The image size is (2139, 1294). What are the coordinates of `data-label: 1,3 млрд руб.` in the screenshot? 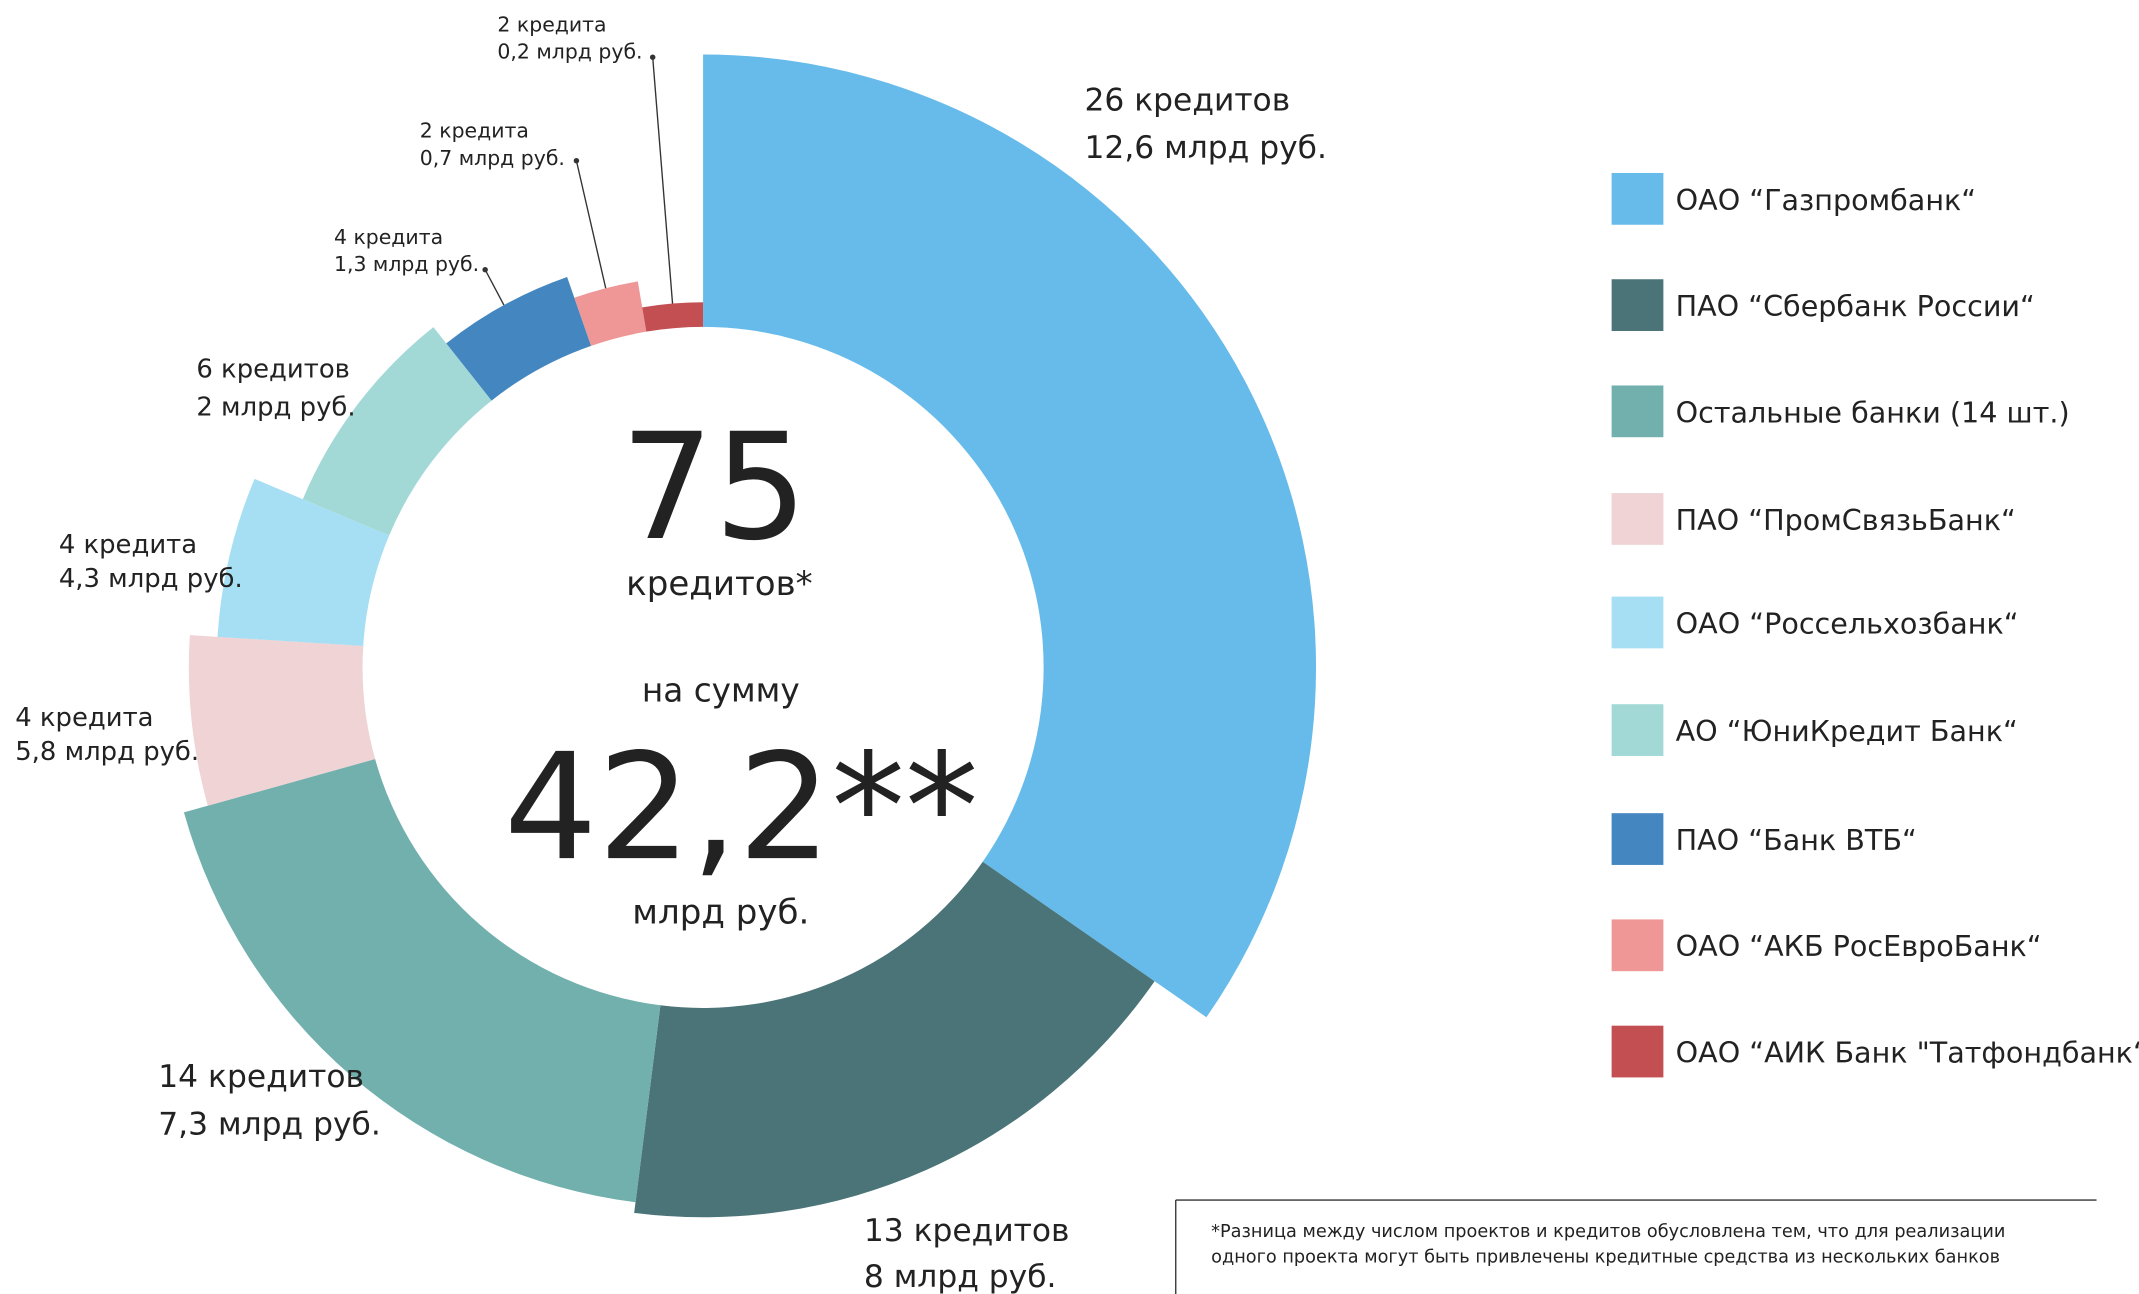 It's located at (406, 264).